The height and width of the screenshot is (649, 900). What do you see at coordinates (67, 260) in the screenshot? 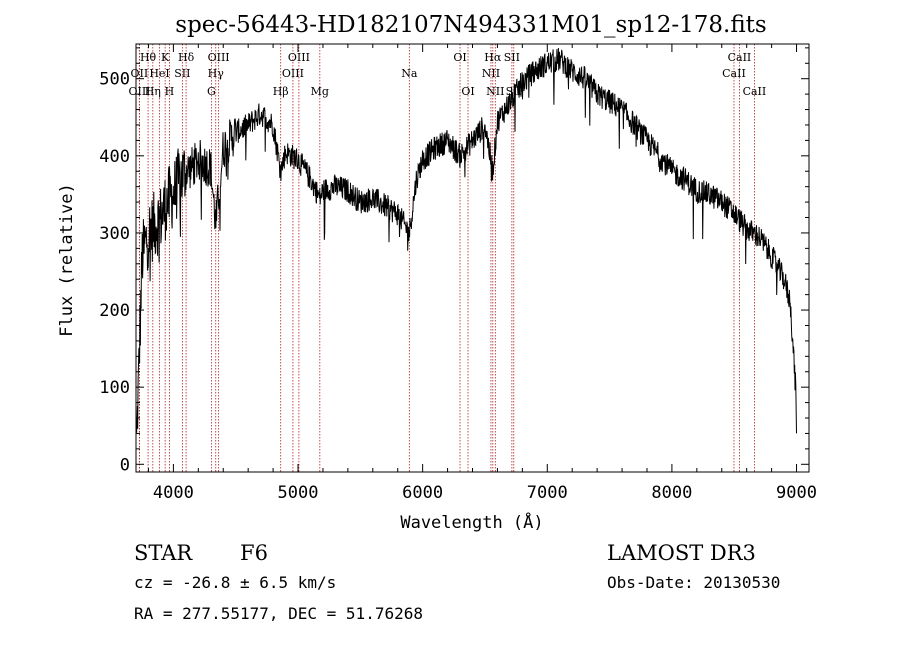
I see `y-axis-label: Flux (relative)` at bounding box center [67, 260].